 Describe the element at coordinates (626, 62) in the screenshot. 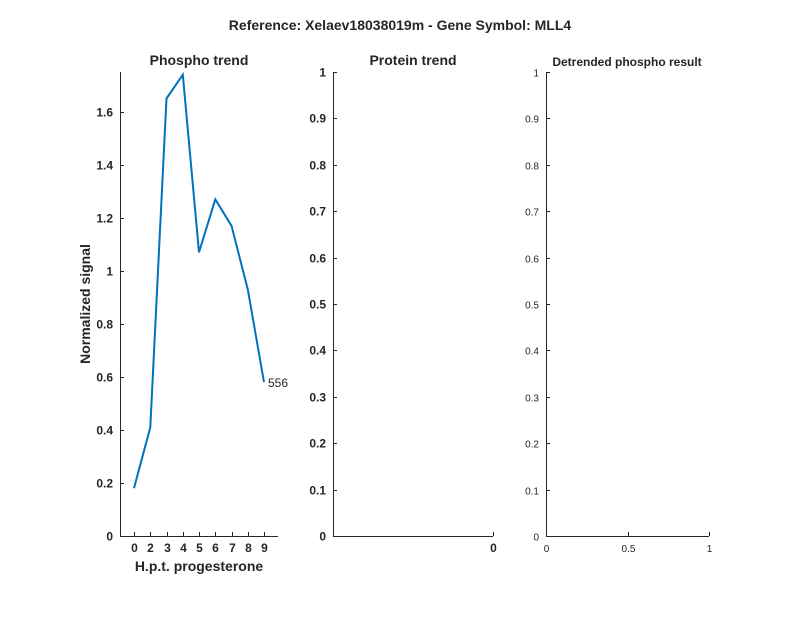

I see `detrended-title: Detrended phospho result` at that location.